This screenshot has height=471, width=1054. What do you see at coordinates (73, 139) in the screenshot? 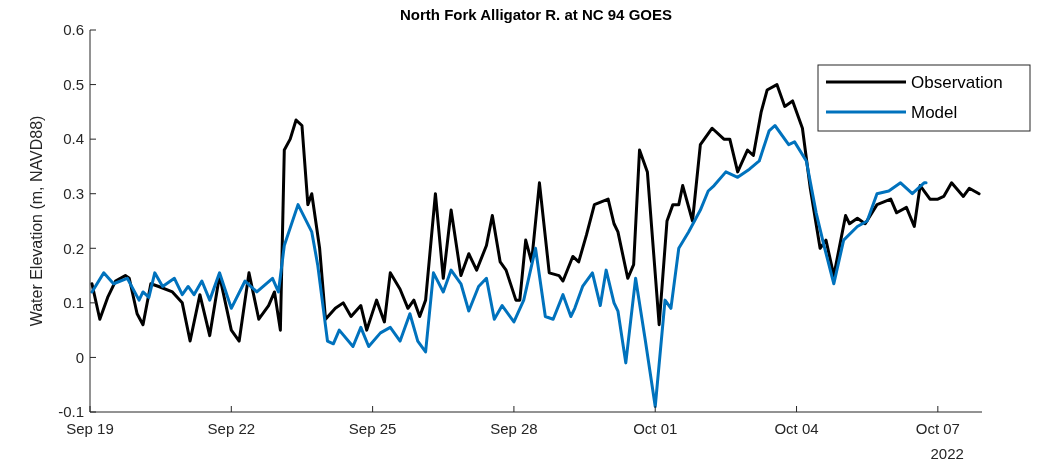
I see `y-tick-label: 0.4` at bounding box center [73, 139].